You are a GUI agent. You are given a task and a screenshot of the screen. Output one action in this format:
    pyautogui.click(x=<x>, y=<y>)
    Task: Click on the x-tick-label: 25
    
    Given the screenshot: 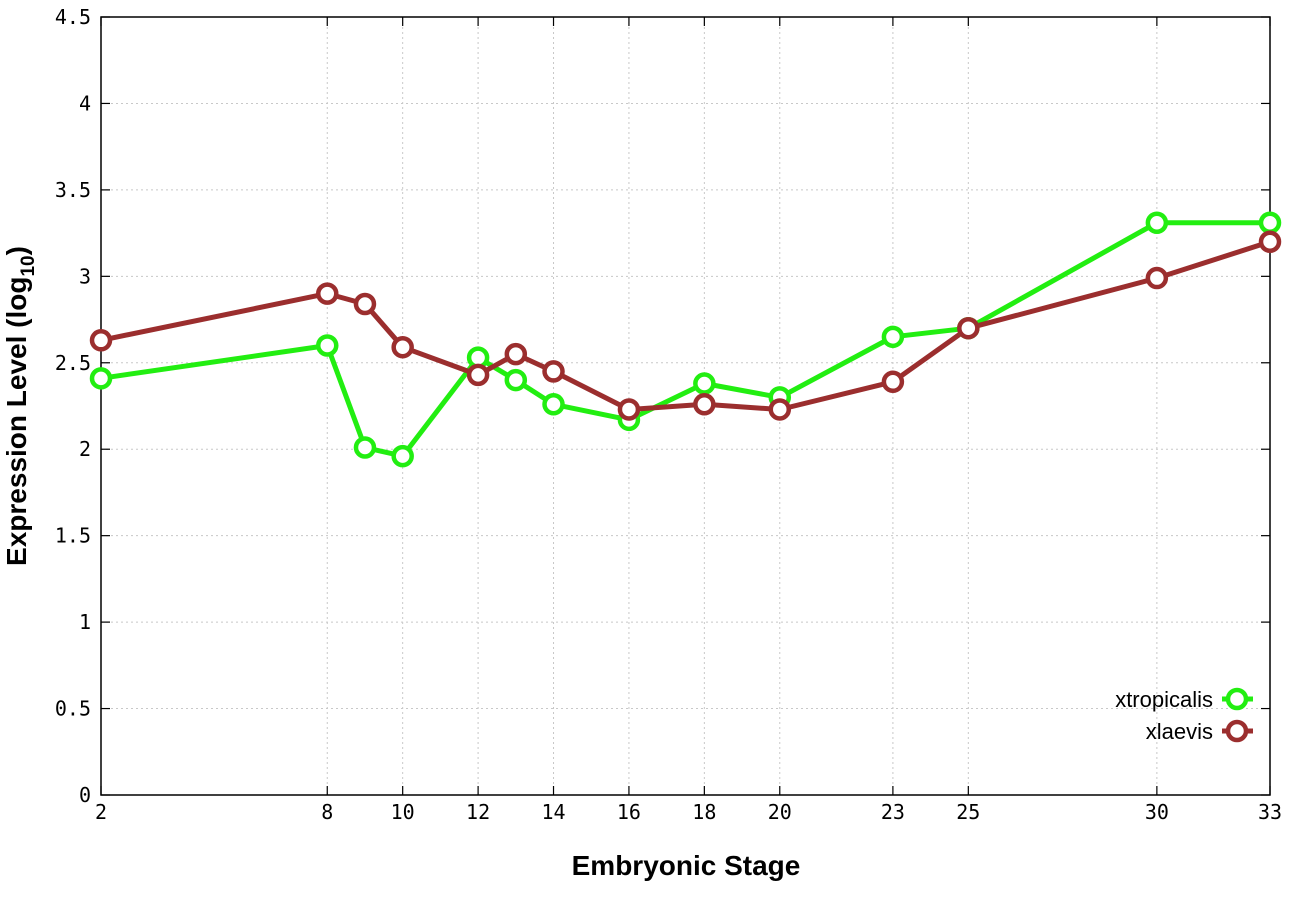 What is the action you would take?
    pyautogui.click(x=968, y=812)
    